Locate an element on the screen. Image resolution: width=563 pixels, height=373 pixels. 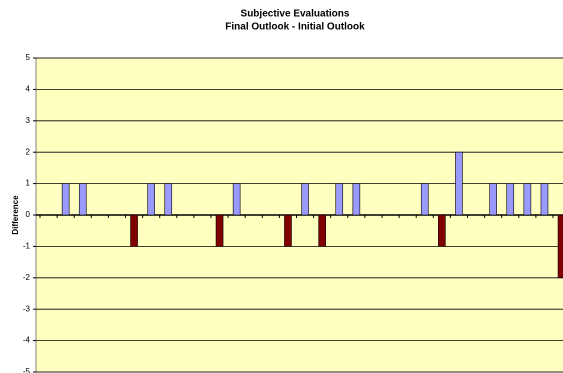
y-tick-label: 1 is located at coordinates (28, 183).